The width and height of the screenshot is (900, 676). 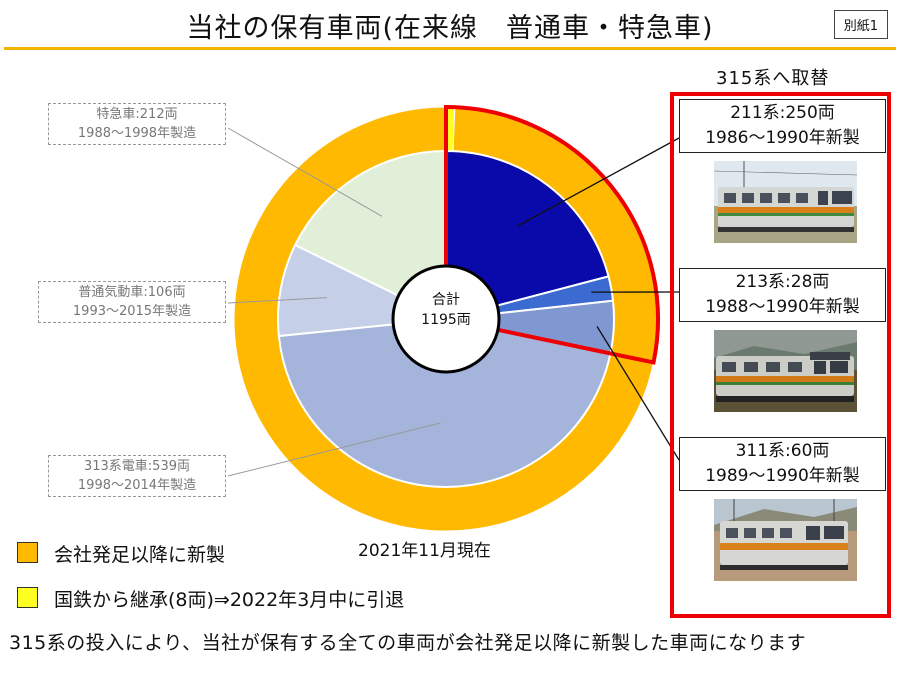 What do you see at coordinates (132, 311) in the screenshot?
I see `callout-line: 1993～2015年製造` at bounding box center [132, 311].